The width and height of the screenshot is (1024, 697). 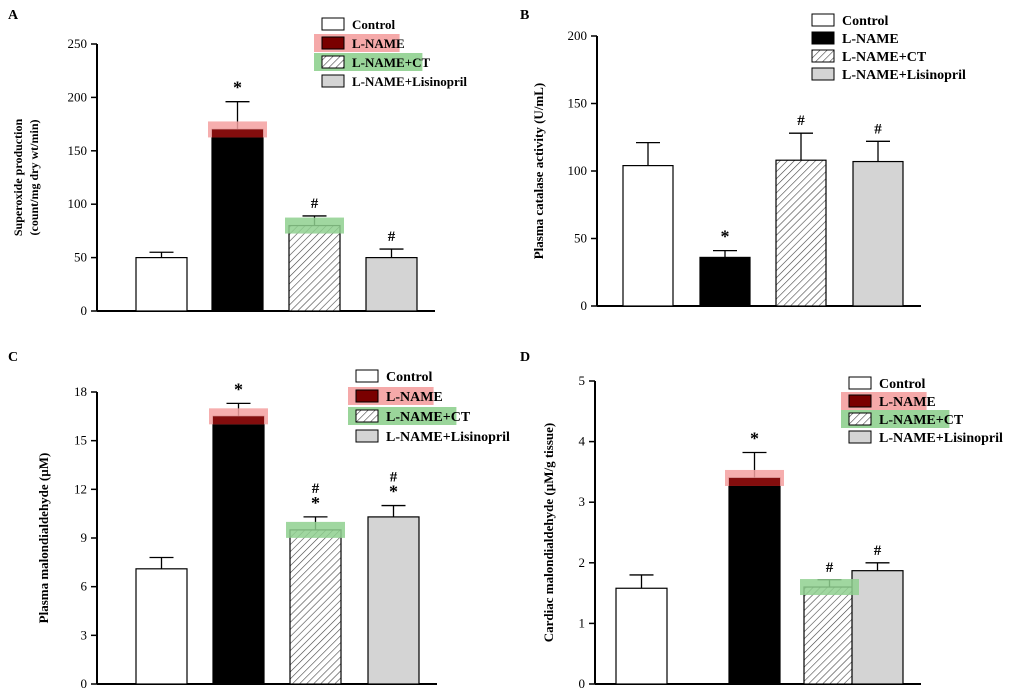 What do you see at coordinates (582, 380) in the screenshot?
I see `y-tick-label: 5` at bounding box center [582, 380].